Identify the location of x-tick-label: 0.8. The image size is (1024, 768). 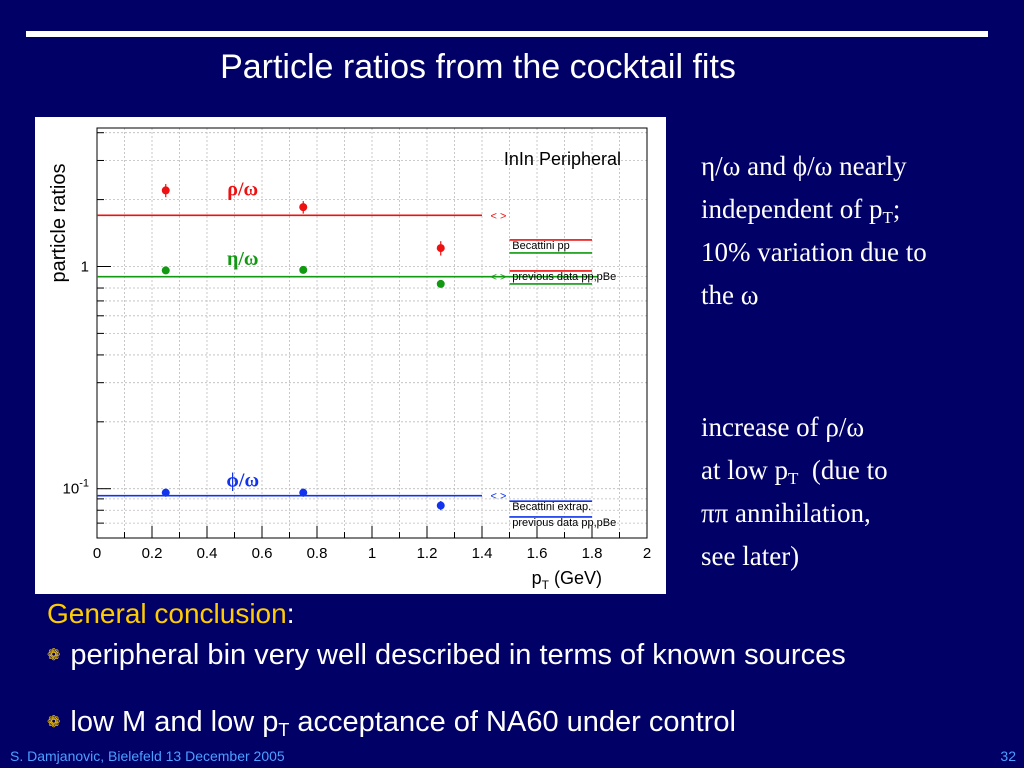
(317, 553).